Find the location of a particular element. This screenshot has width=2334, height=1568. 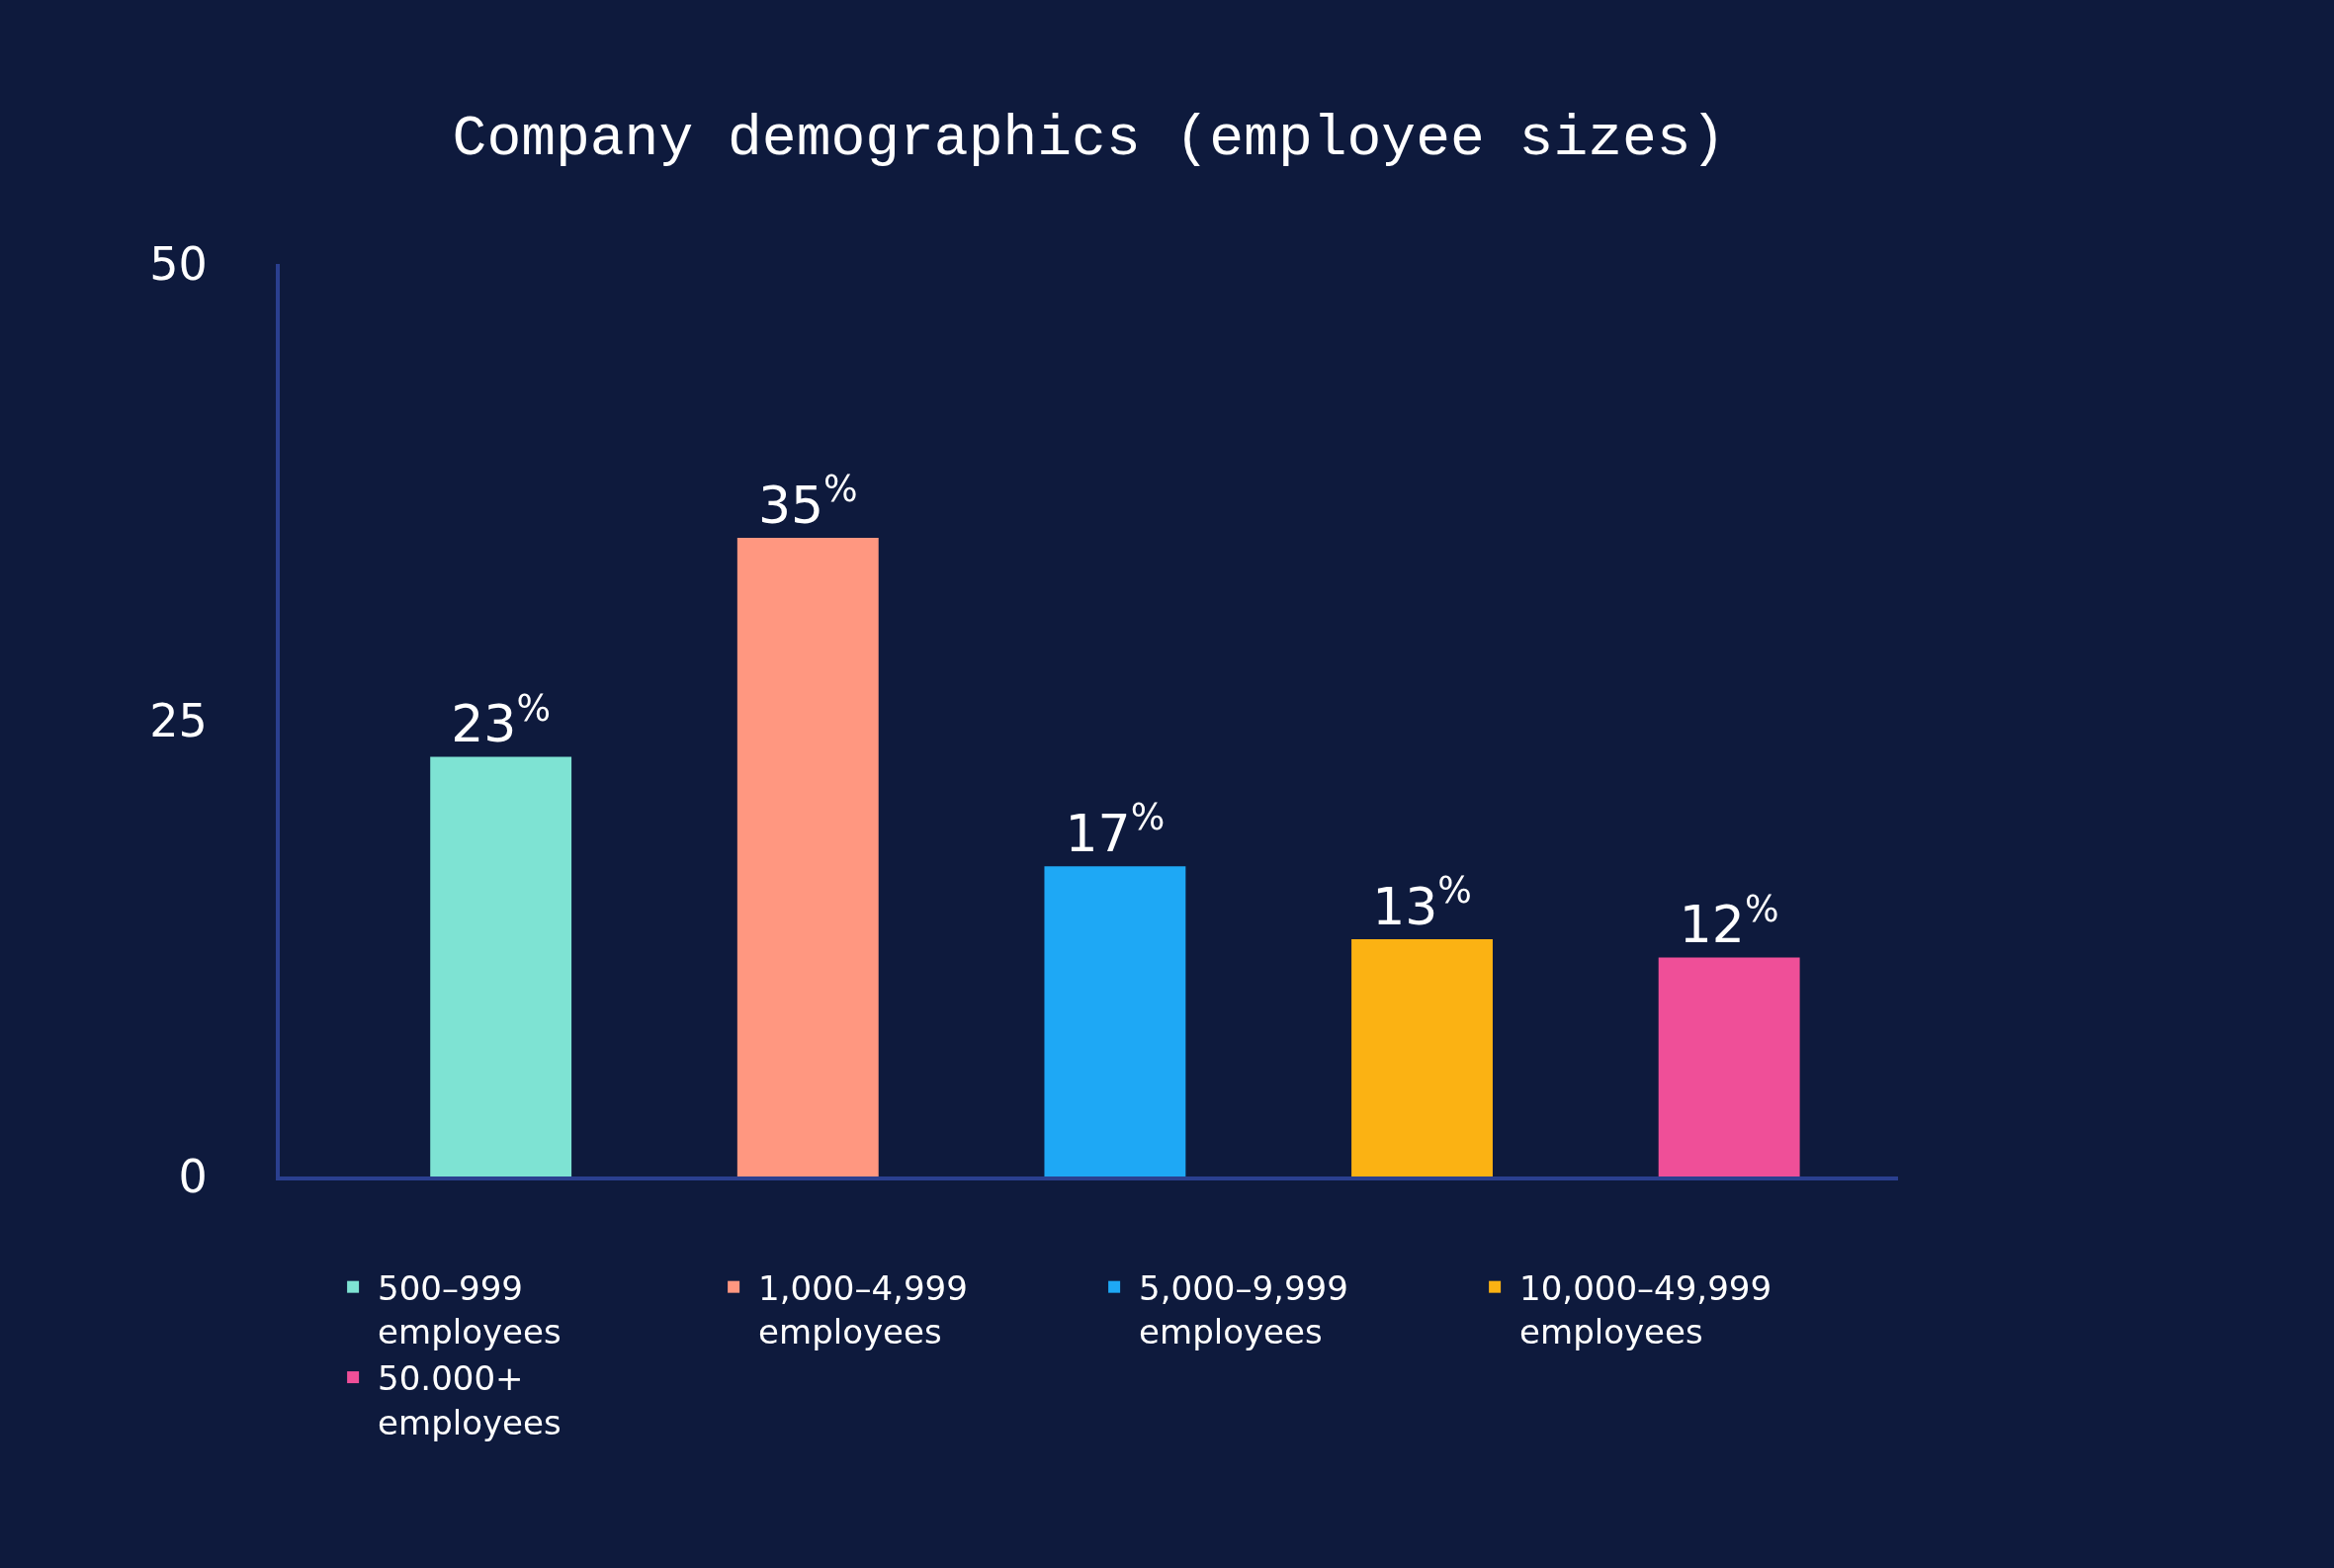

y-tick-label: 0 is located at coordinates (193, 1177).